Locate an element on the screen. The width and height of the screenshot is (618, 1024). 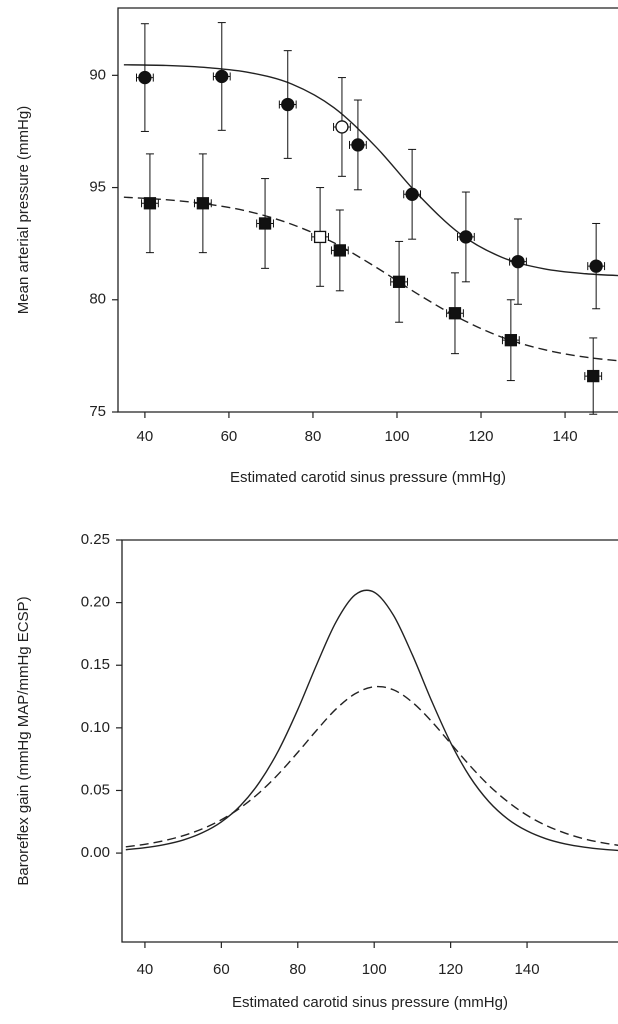
y-tick-label: 0.00 is located at coordinates (95, 852).